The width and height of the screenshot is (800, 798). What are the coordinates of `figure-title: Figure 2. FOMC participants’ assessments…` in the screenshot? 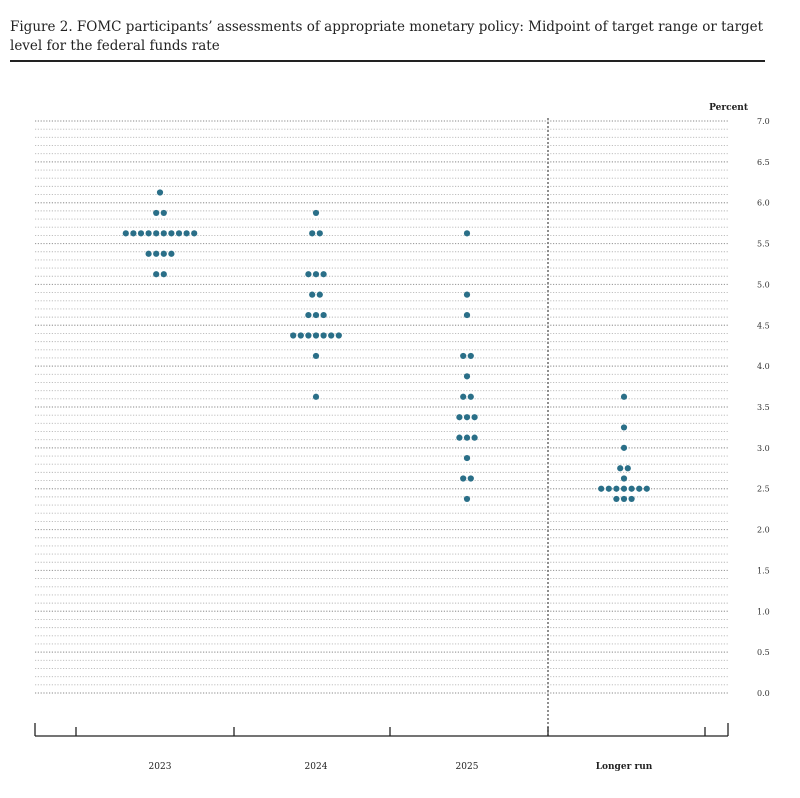 It's located at (387, 36).